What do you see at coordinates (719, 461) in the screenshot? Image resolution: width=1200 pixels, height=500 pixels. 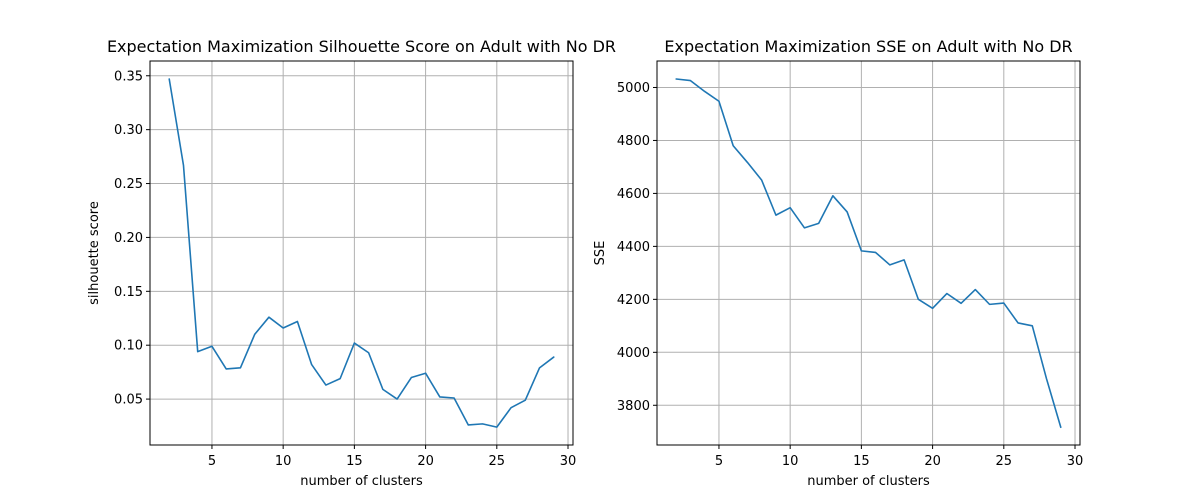 I see `sse-x-tick-label: 5` at bounding box center [719, 461].